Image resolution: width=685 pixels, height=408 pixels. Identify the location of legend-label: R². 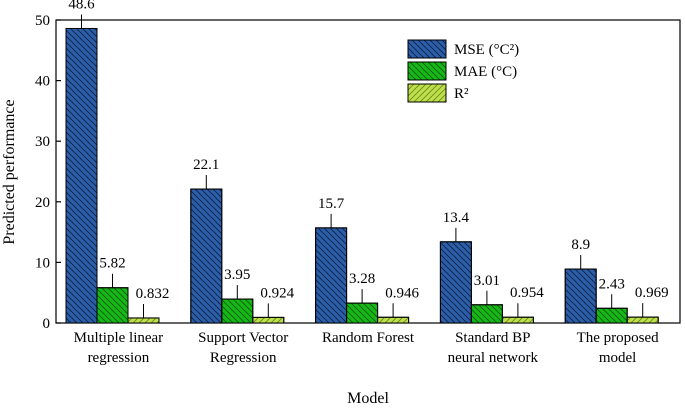
(461, 94).